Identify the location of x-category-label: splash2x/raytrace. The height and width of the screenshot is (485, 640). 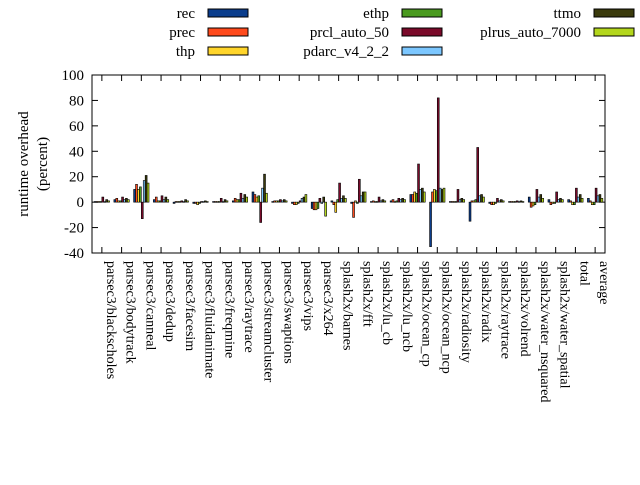
(504, 310).